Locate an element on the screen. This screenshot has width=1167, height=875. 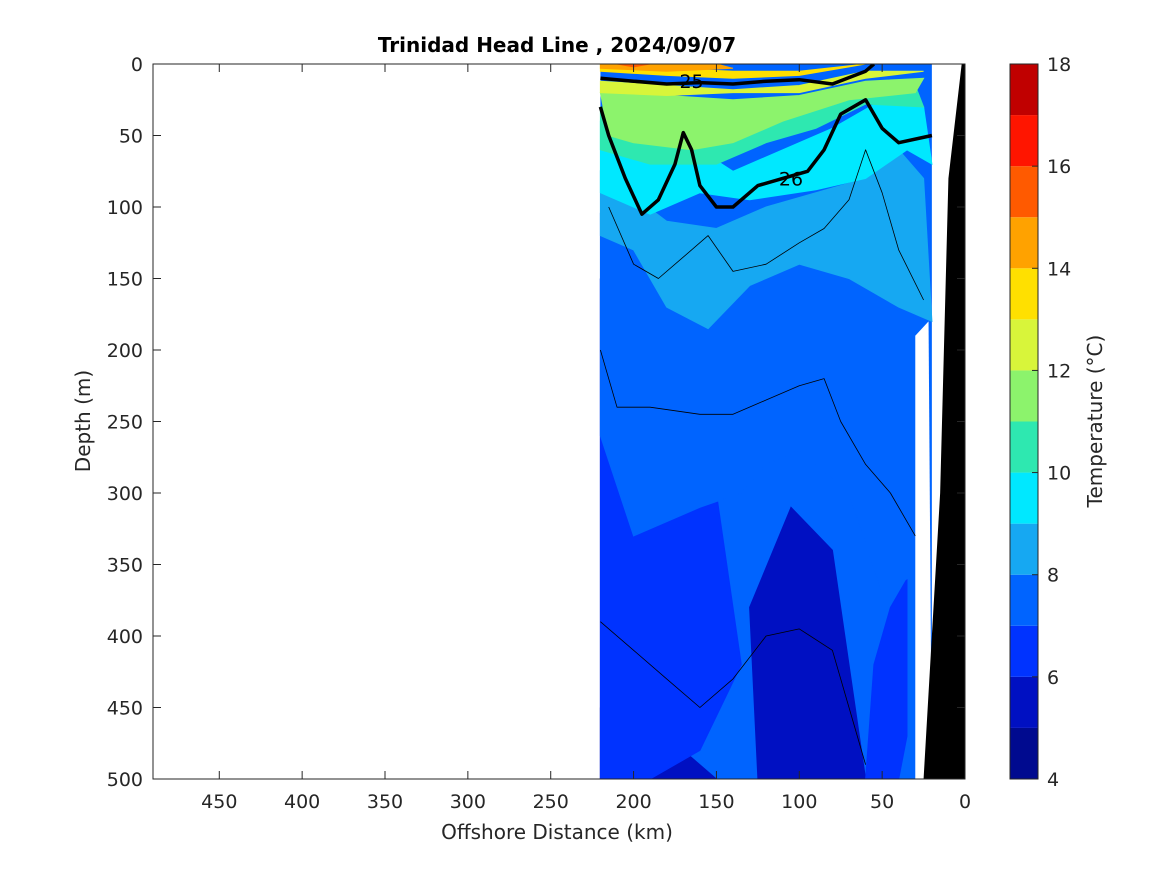
x-tick-label: 300 is located at coordinates (468, 802).